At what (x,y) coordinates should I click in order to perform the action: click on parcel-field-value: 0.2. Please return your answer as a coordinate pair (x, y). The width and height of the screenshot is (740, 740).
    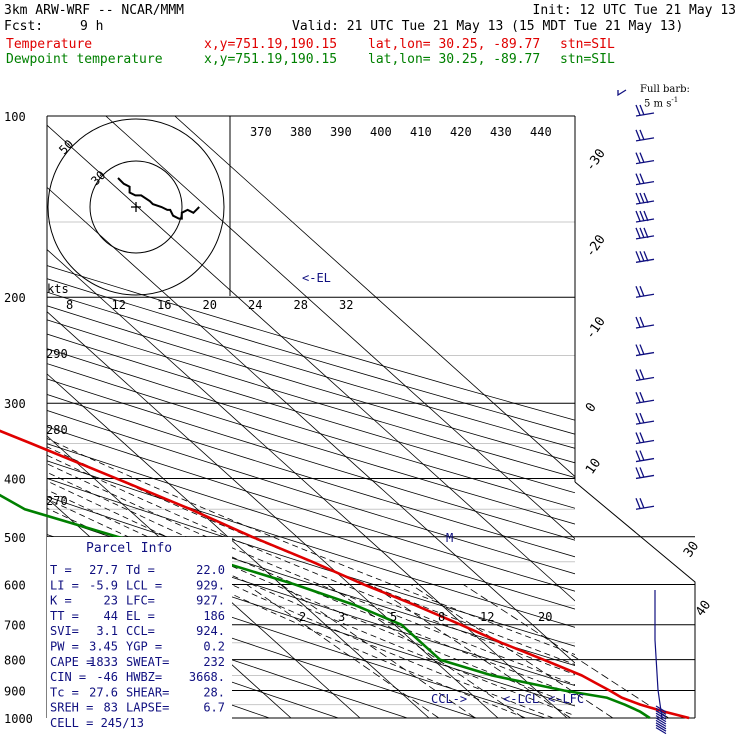
    Looking at the image, I should click on (214, 647).